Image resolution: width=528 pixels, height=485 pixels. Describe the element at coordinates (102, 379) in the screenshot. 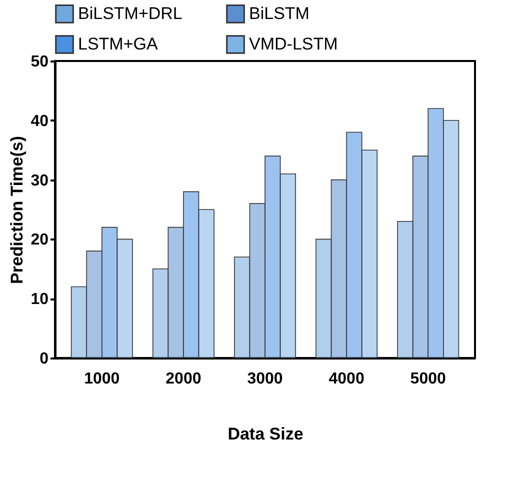

I see `x-tick-label: 1000` at that location.